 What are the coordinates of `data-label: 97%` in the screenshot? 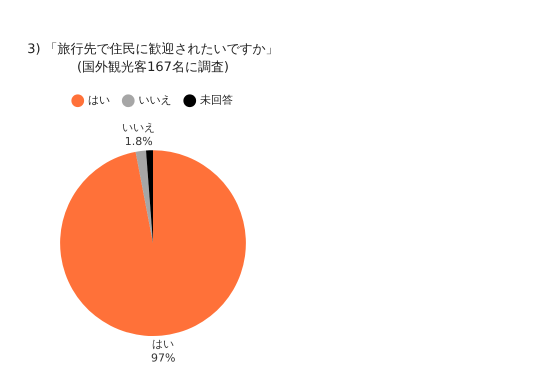 It's located at (163, 357).